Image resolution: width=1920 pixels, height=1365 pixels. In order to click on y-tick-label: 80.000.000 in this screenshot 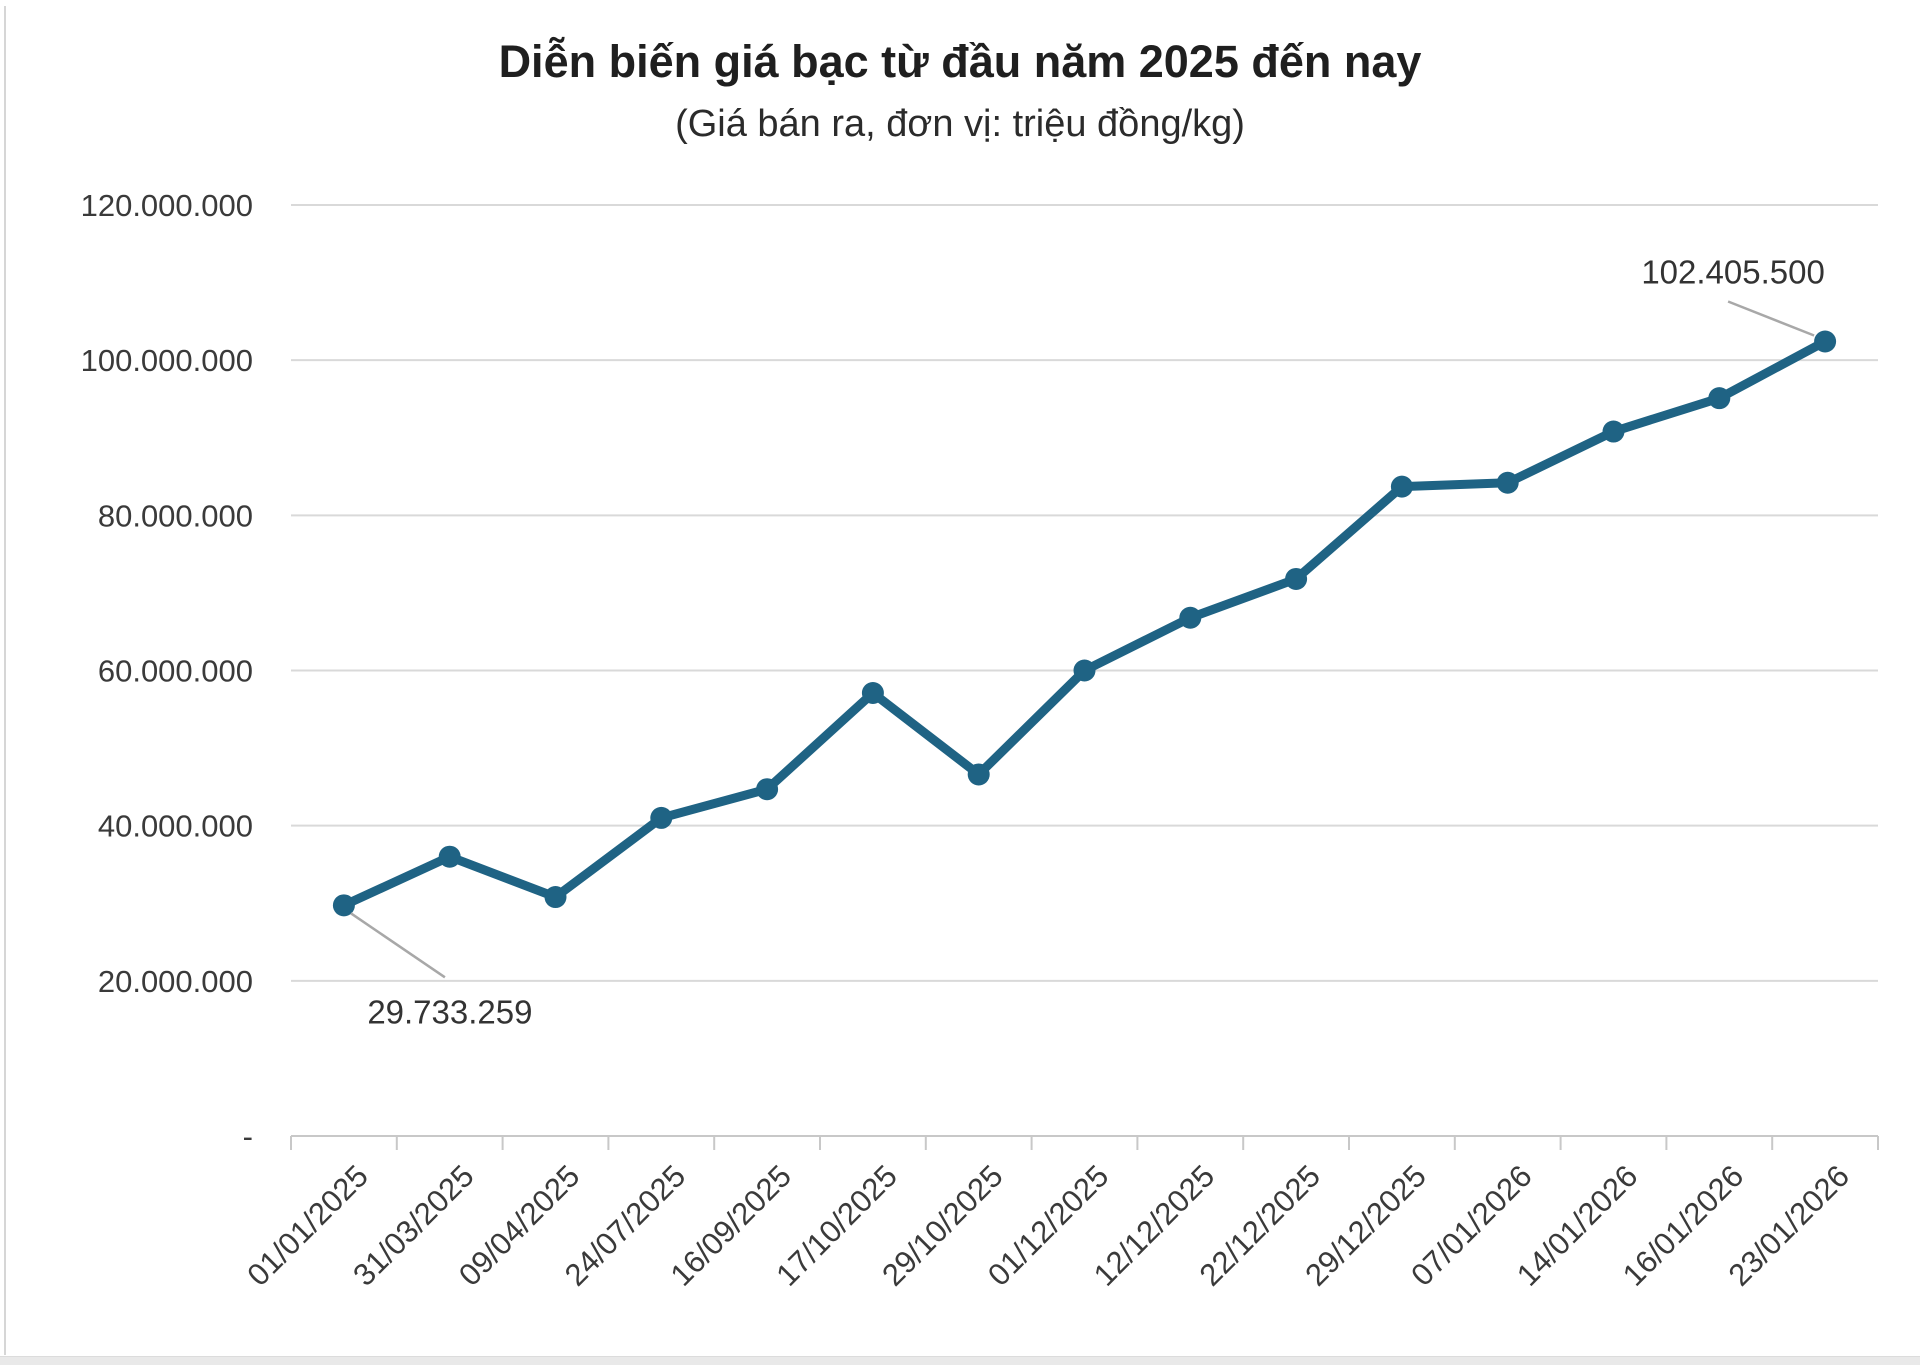, I will do `click(175, 515)`.